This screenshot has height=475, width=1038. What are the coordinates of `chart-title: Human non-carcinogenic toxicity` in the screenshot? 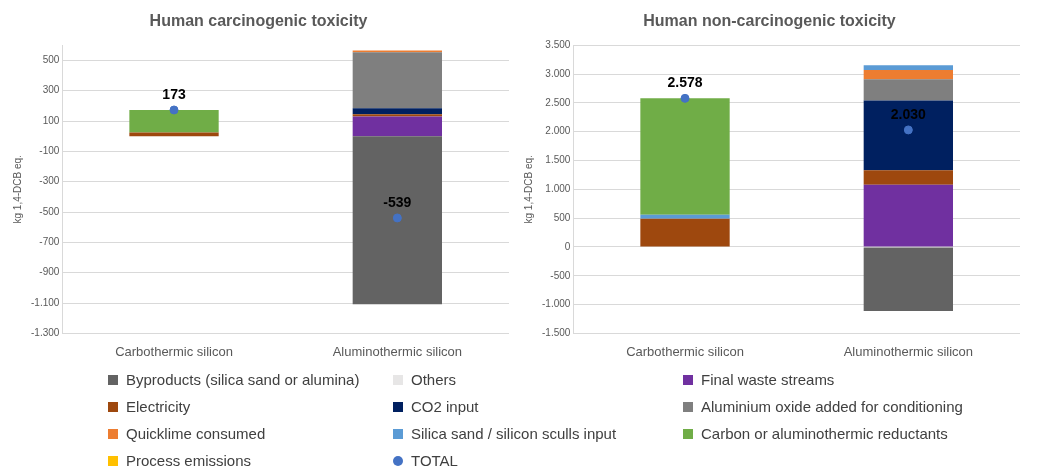 It's located at (769, 21).